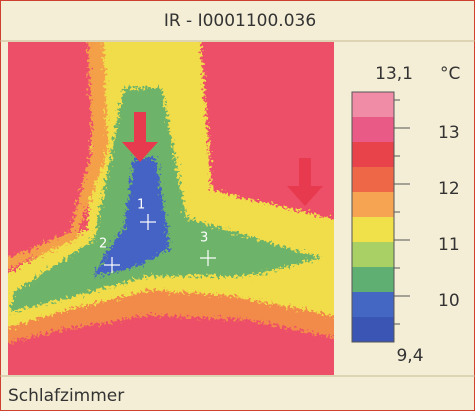  What do you see at coordinates (160, 243) in the screenshot?
I see `crosshairs` at bounding box center [160, 243].